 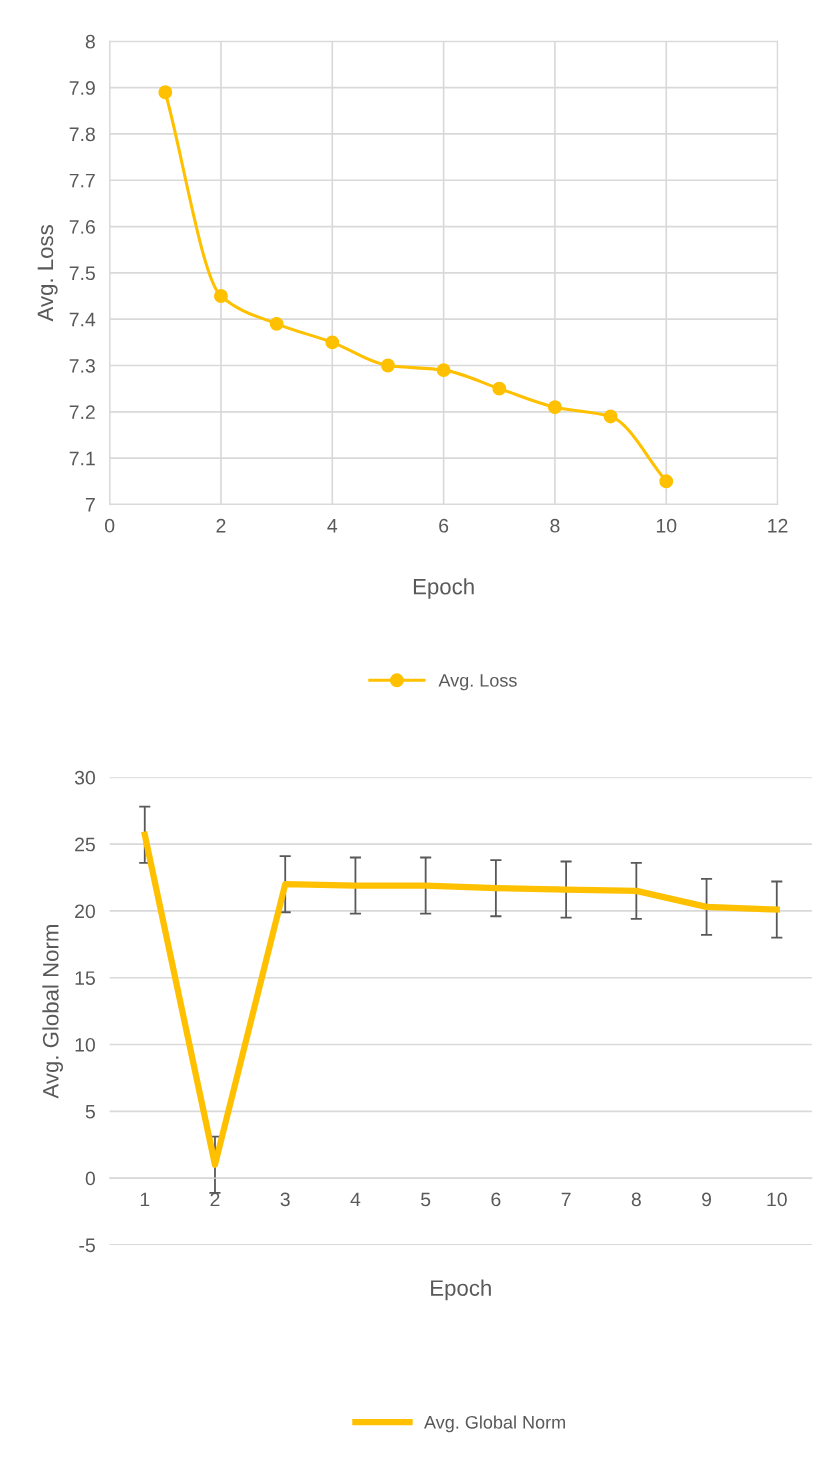 What do you see at coordinates (82, 134) in the screenshot?
I see `y-tick-label: 7.8` at bounding box center [82, 134].